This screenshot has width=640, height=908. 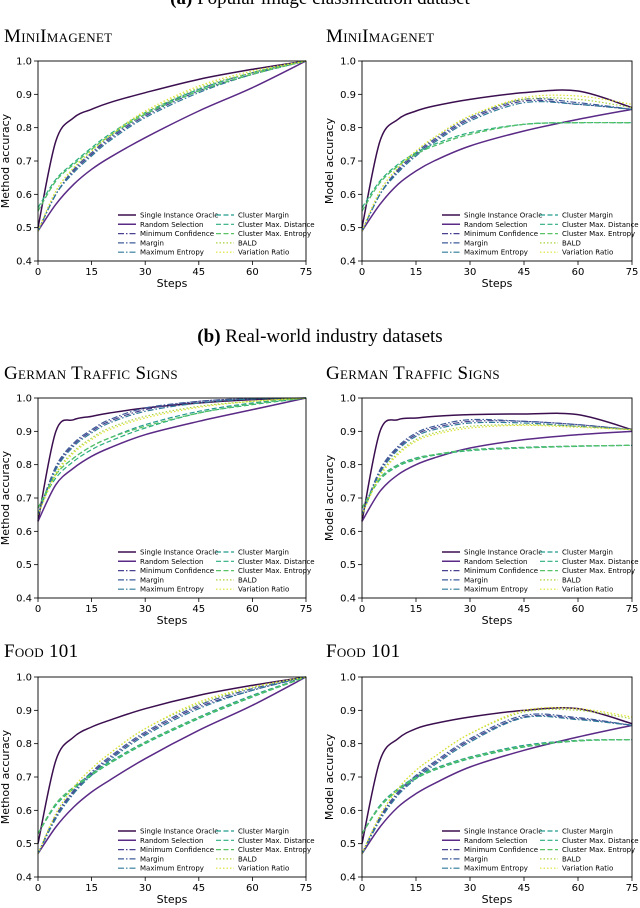 What do you see at coordinates (632, 888) in the screenshot?
I see `x-tick-label: 75` at bounding box center [632, 888].